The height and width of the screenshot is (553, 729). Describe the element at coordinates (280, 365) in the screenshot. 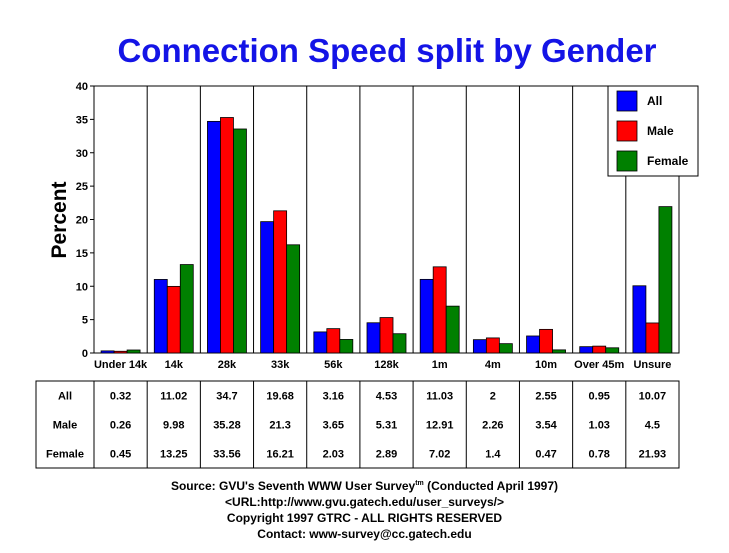

I see `x-tick-label: 33k` at that location.